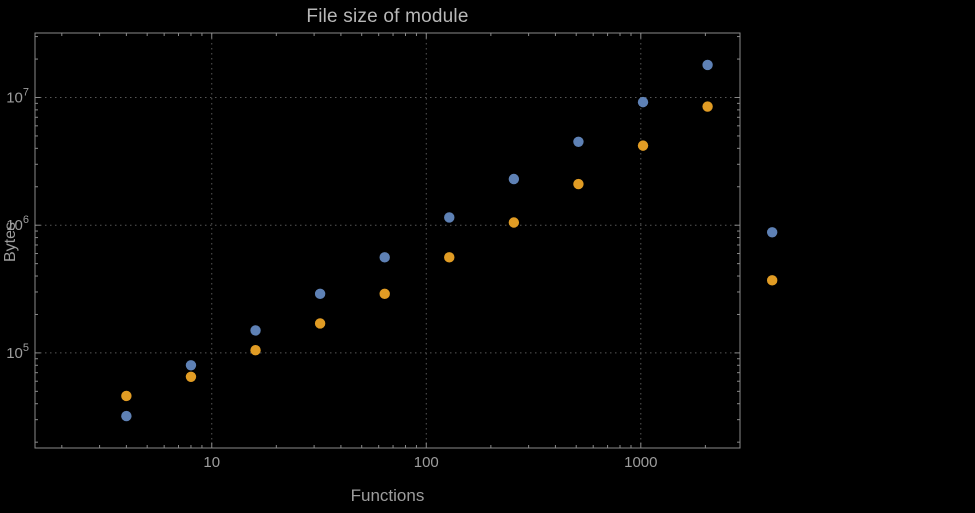 This screenshot has width=975, height=513. I want to click on y-tick-label: 10⁷, so click(17, 97).